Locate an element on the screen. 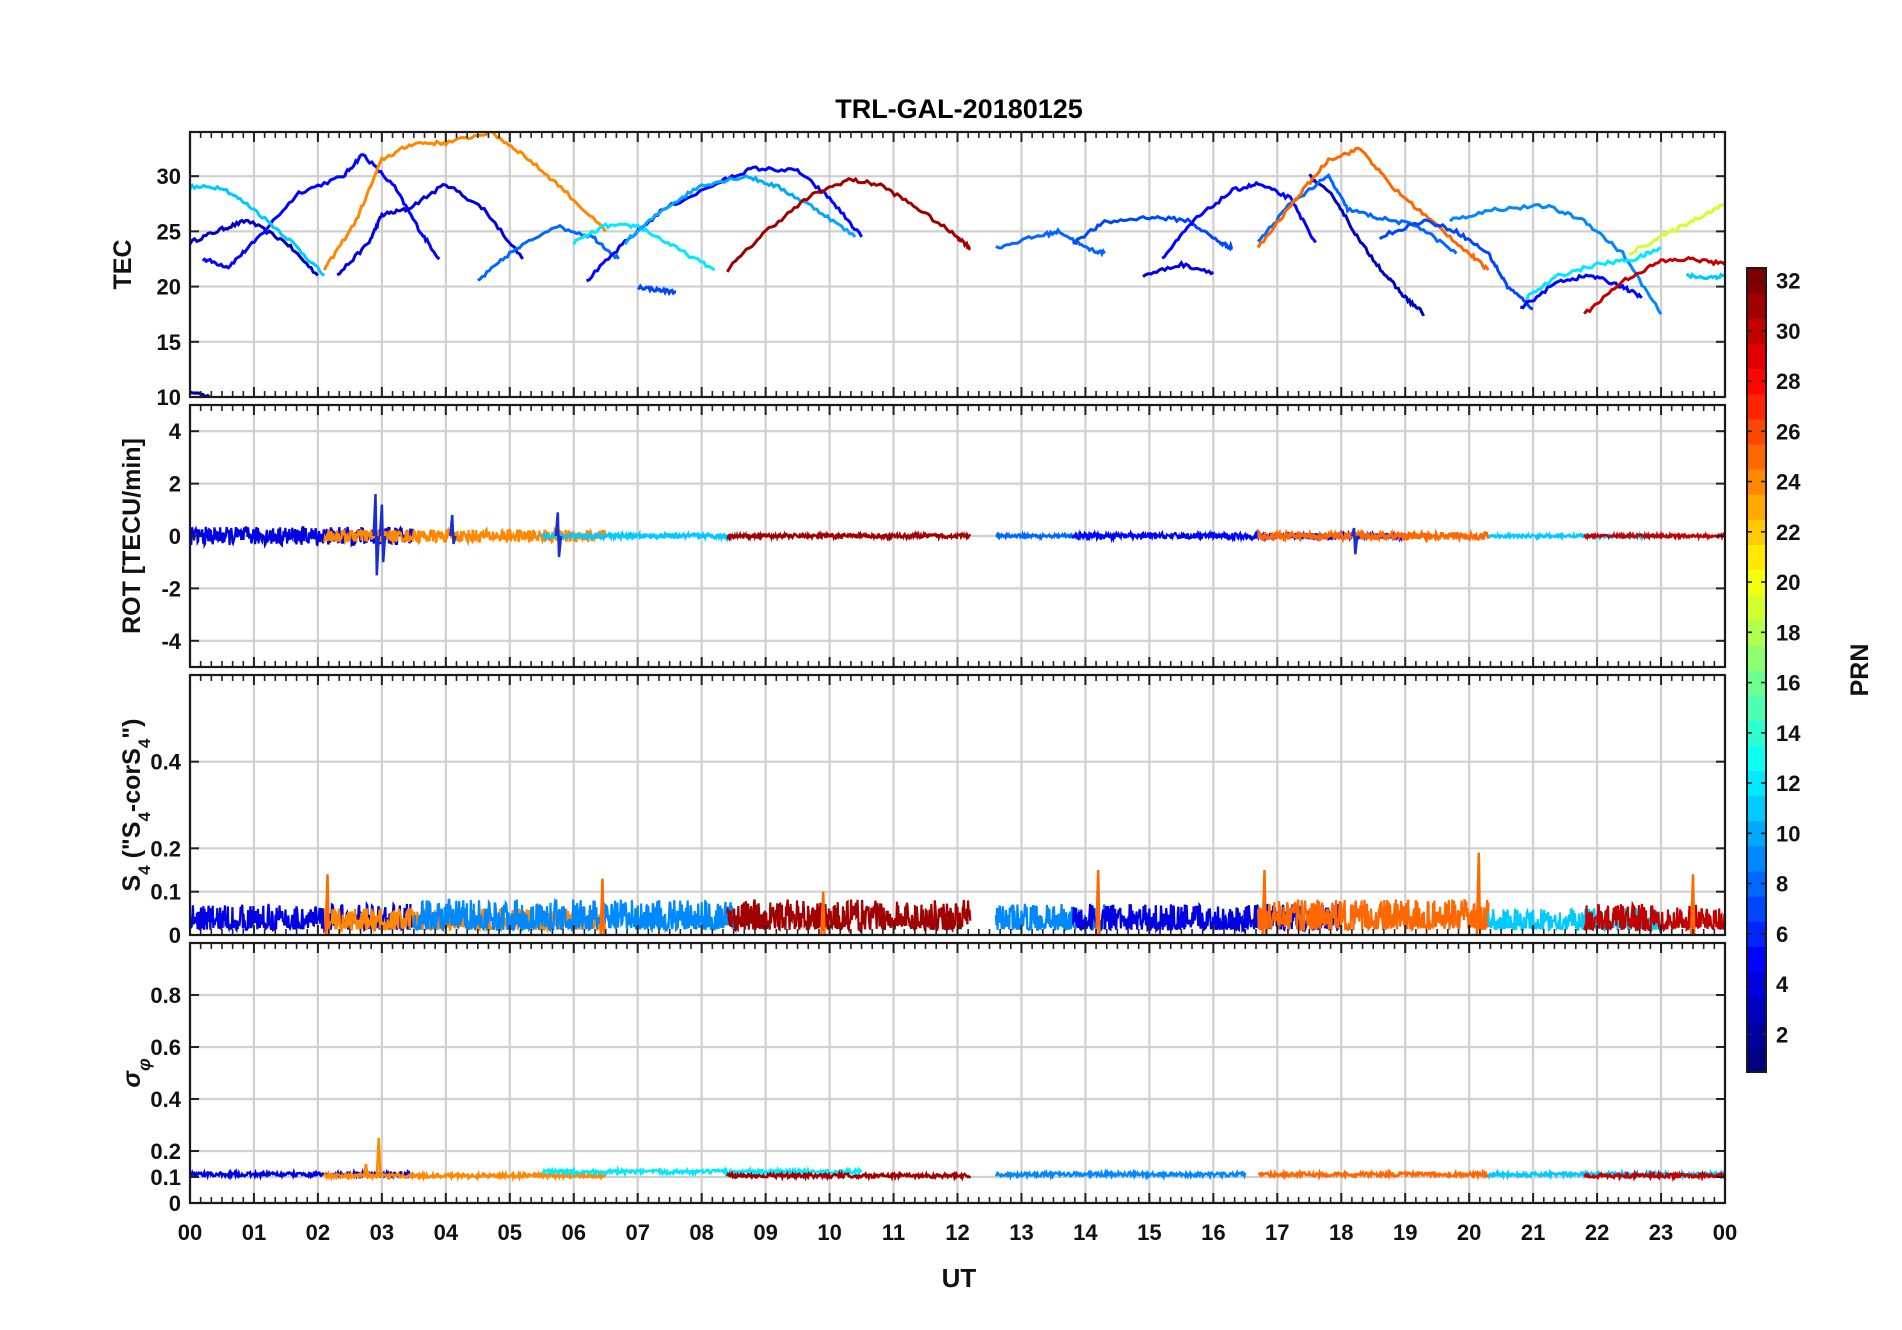  colorbar-tick-label: 30 is located at coordinates (1788, 331).